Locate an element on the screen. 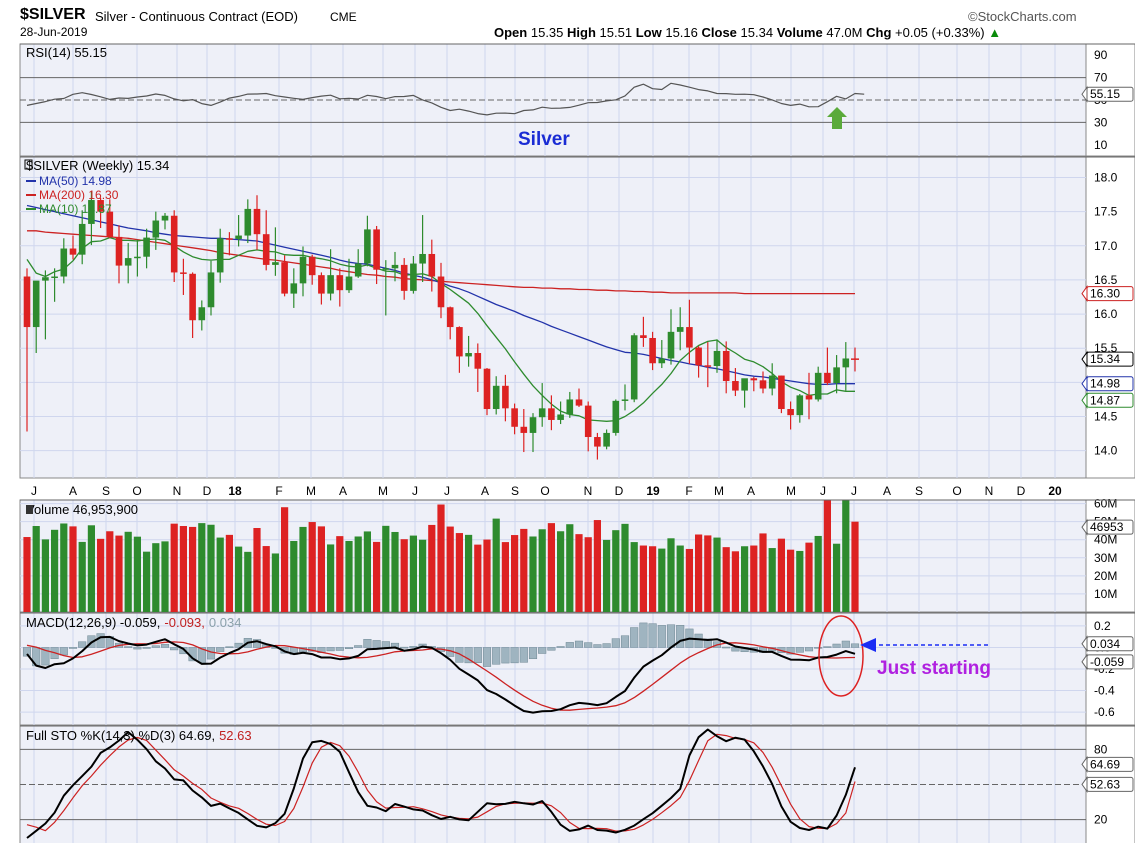 This screenshot has height=843, width=1135. ma10-tag-pointer is located at coordinates (1084, 400).